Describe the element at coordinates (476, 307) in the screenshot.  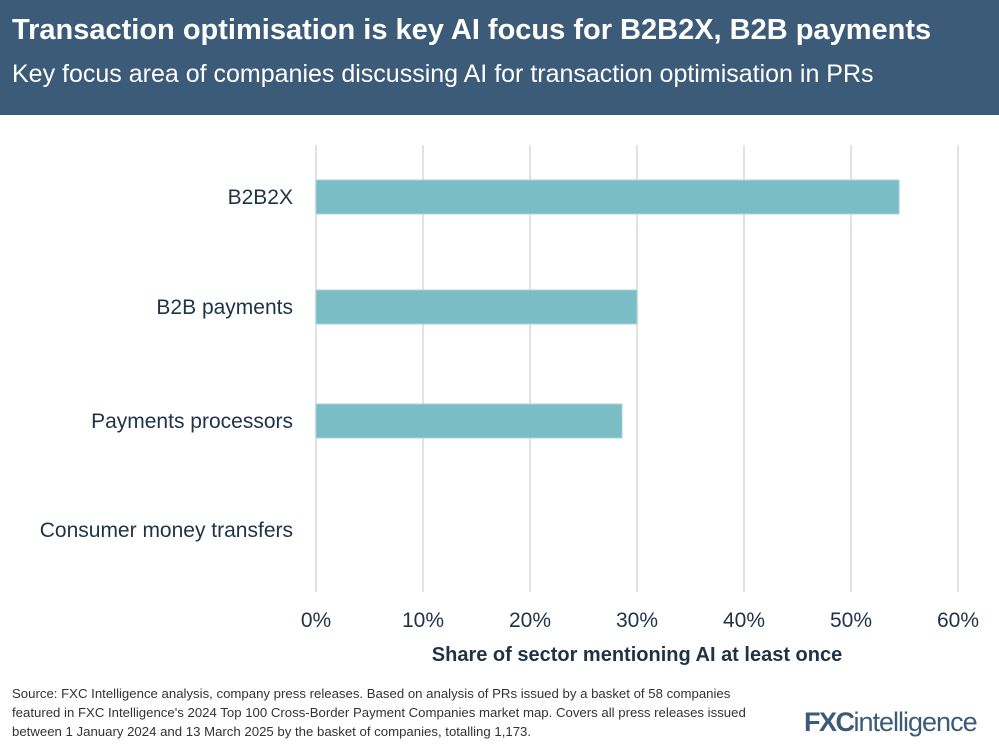
I see `bar-b2b-payments` at that location.